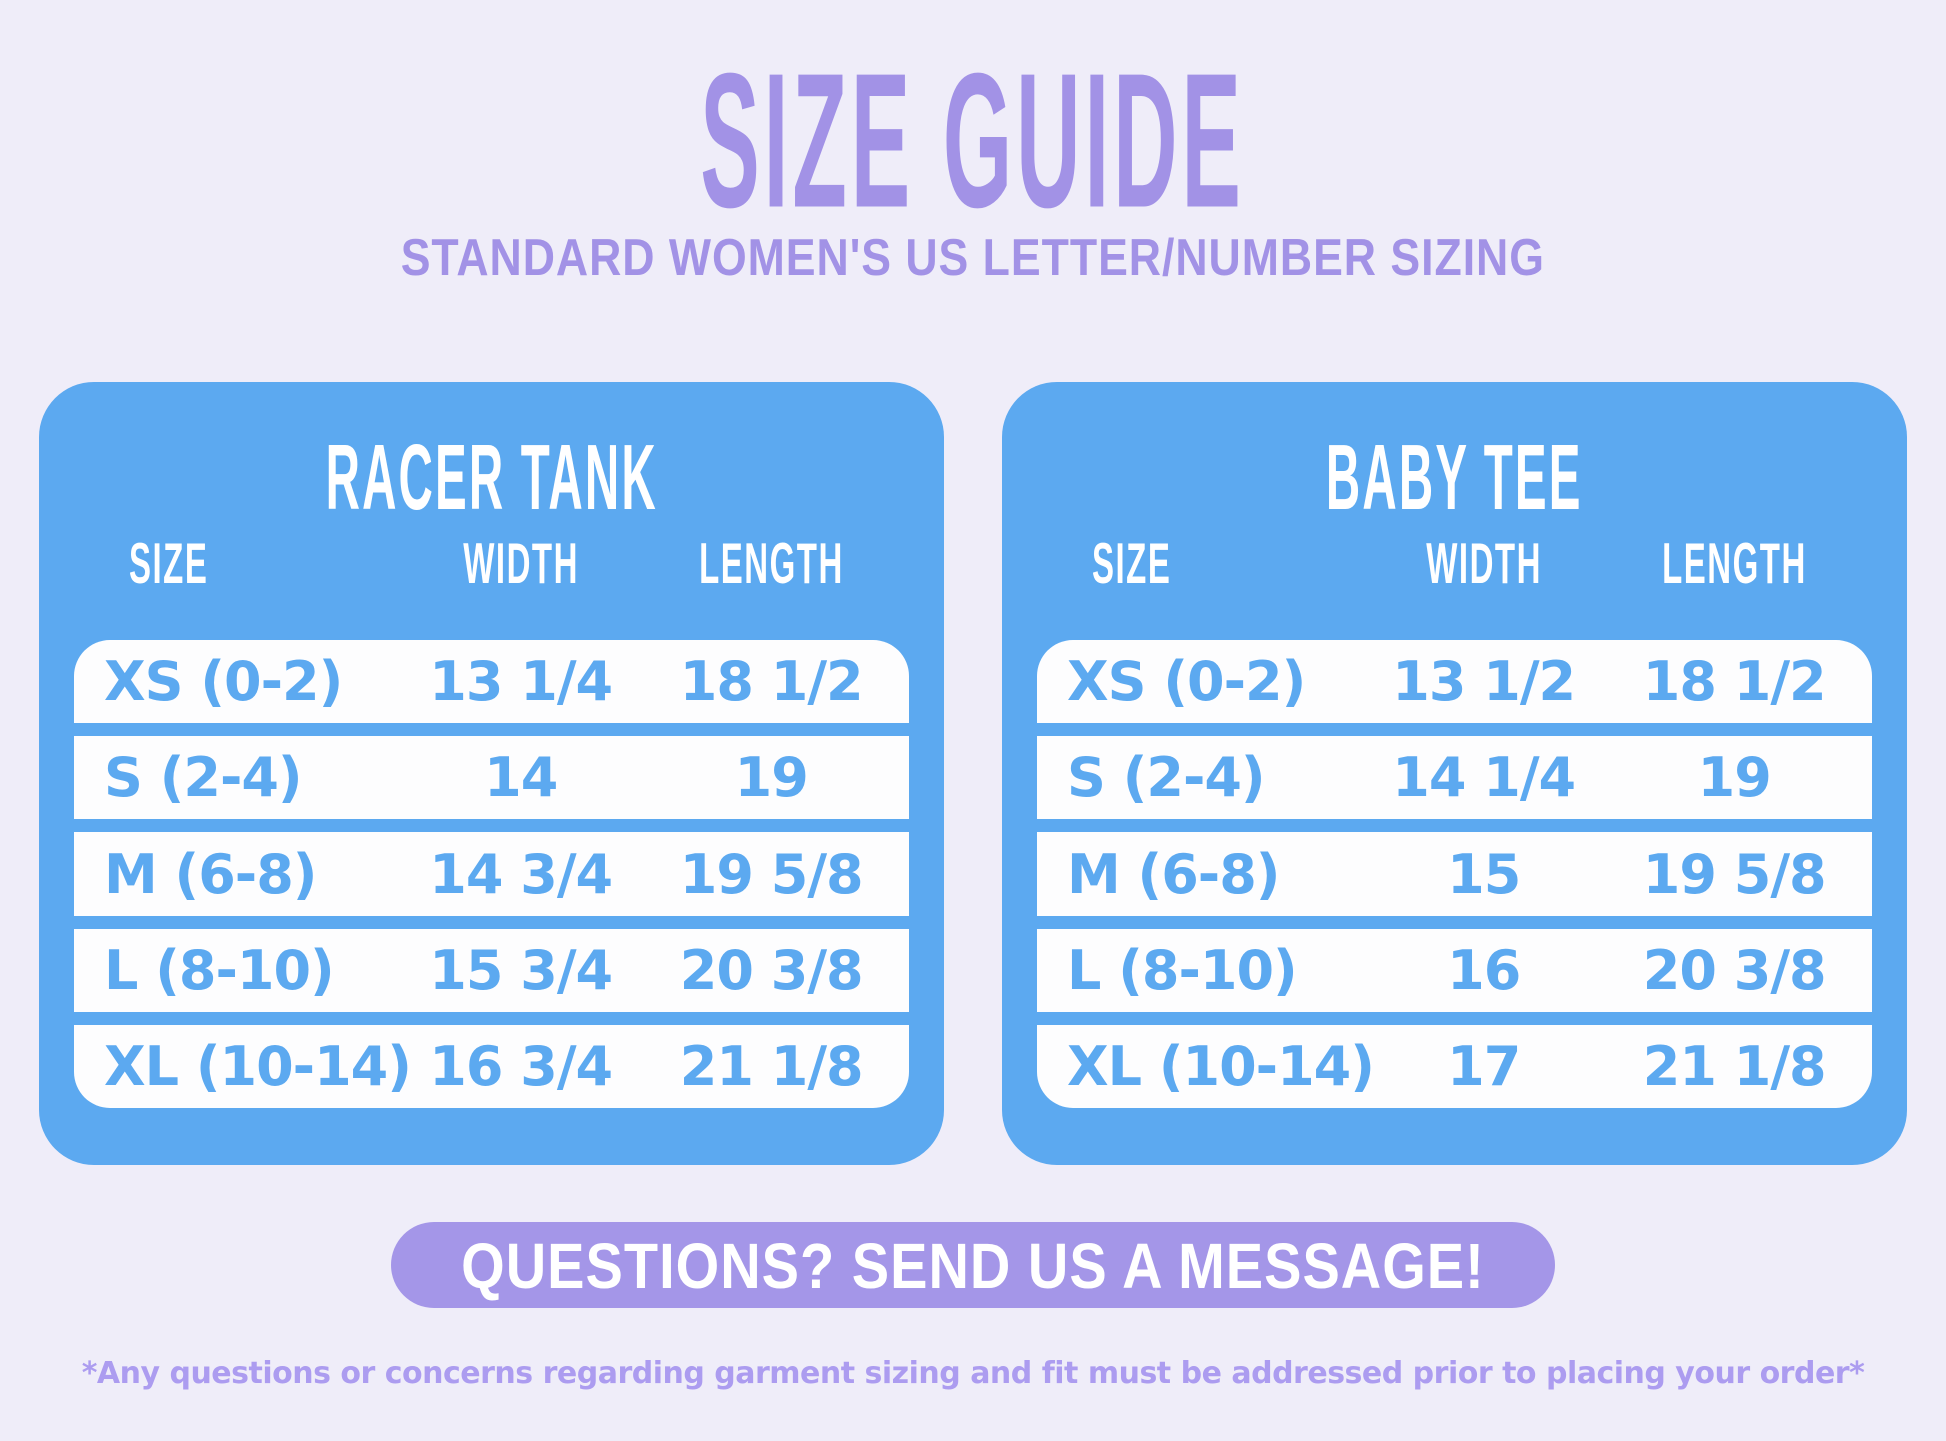 Image resolution: width=1946 pixels, height=1441 pixels. I want to click on questions-cta-button: QUESTIONS? SEND US A MESSAGE!, so click(973, 1265).